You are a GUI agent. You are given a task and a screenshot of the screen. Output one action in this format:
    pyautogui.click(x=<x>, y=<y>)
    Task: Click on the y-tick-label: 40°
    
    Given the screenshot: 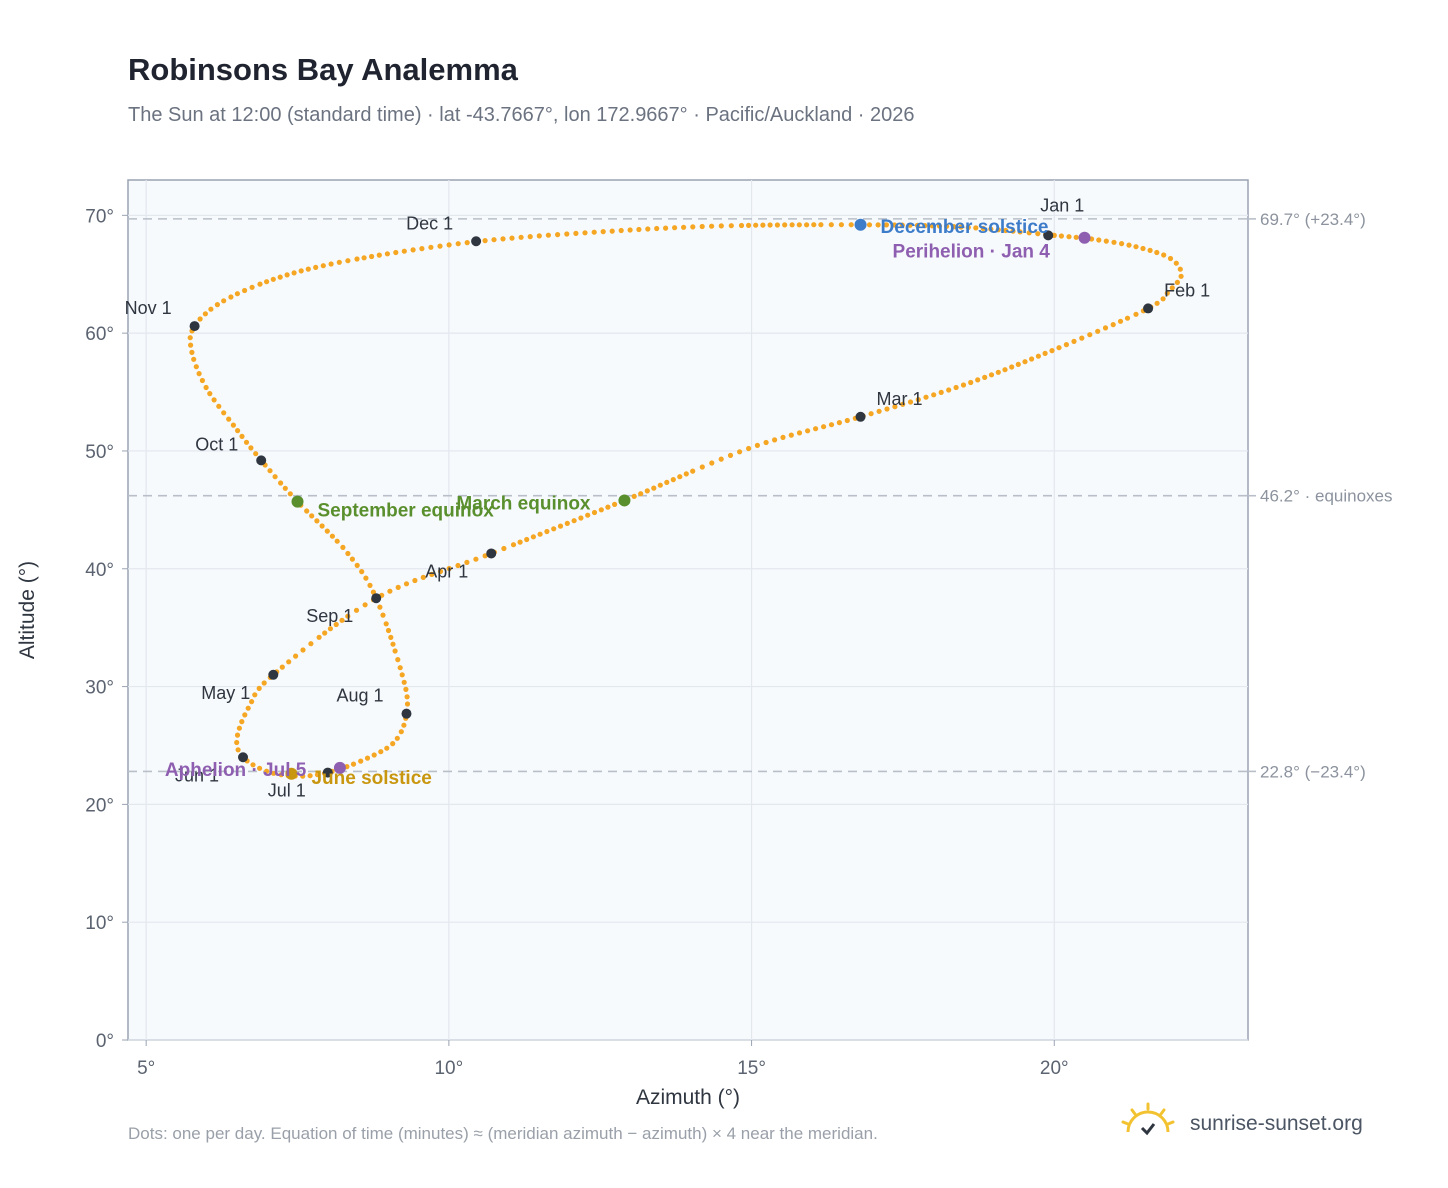 What is the action you would take?
    pyautogui.click(x=99, y=570)
    